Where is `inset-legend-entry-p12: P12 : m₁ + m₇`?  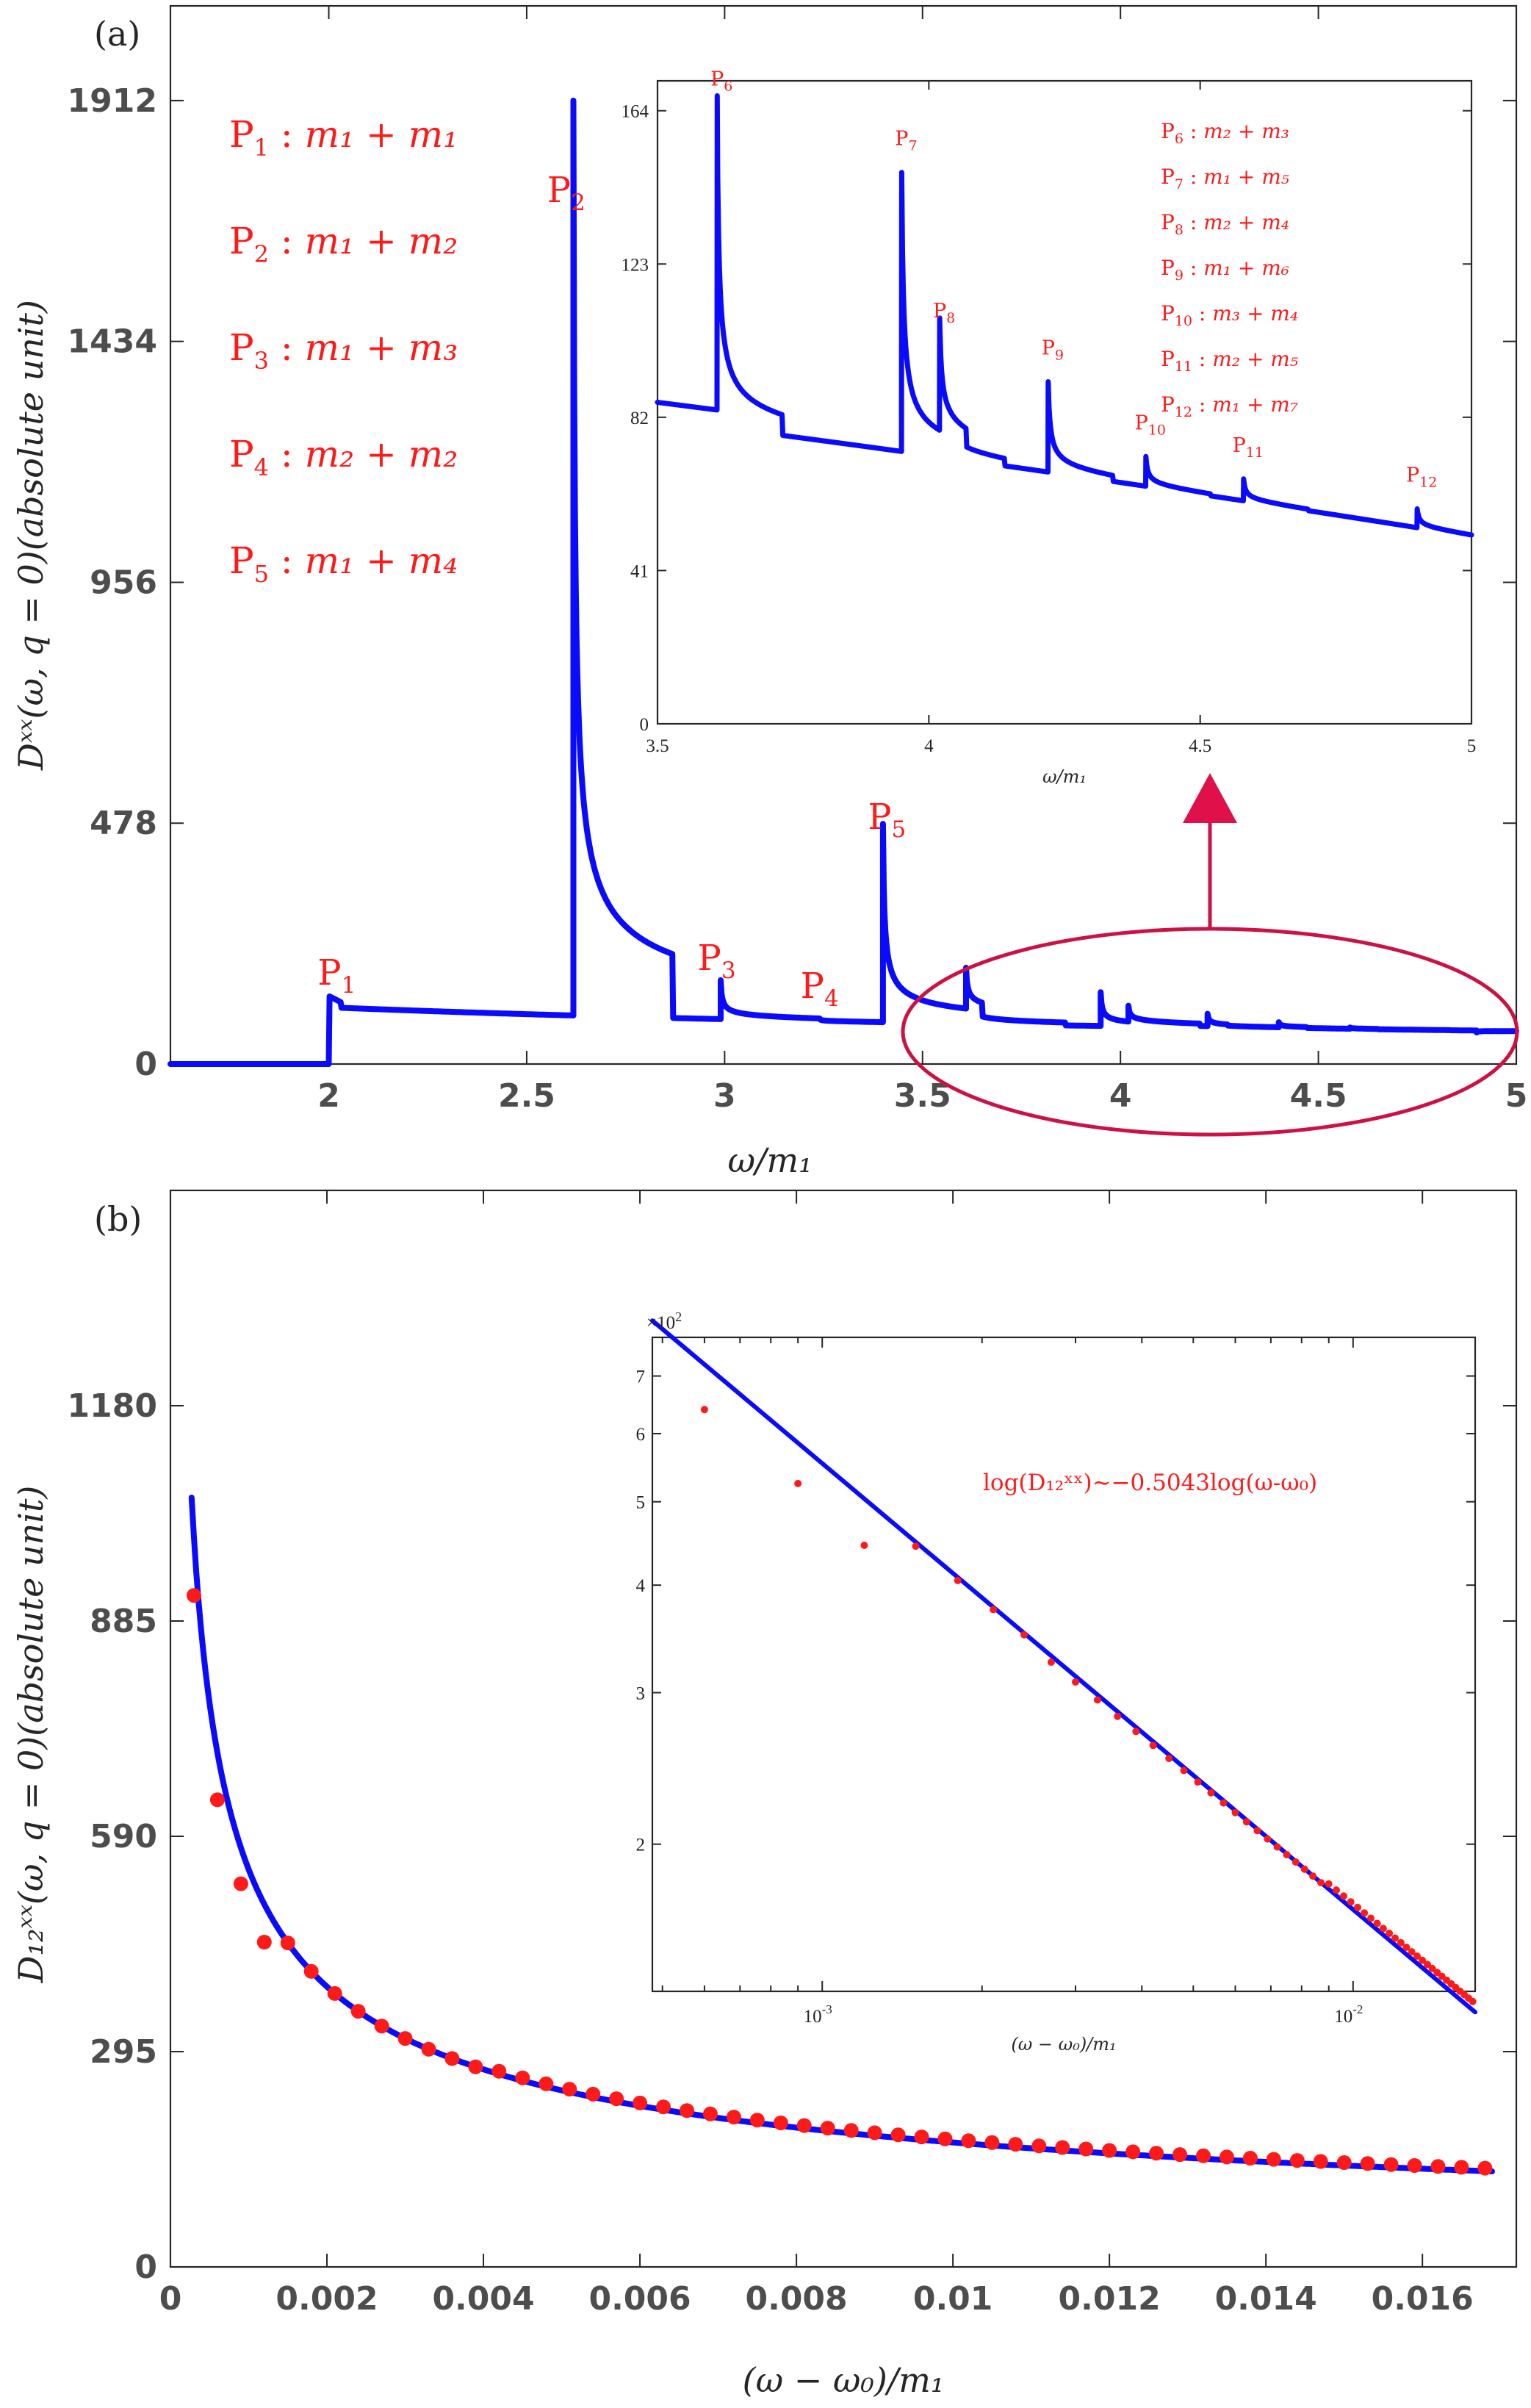 inset-legend-entry-p12: P12 : m₁ + m₇ is located at coordinates (1229, 406).